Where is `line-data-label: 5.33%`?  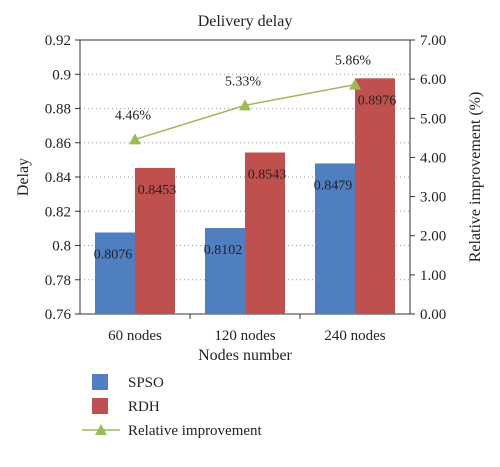
line-data-label: 5.33% is located at coordinates (243, 81).